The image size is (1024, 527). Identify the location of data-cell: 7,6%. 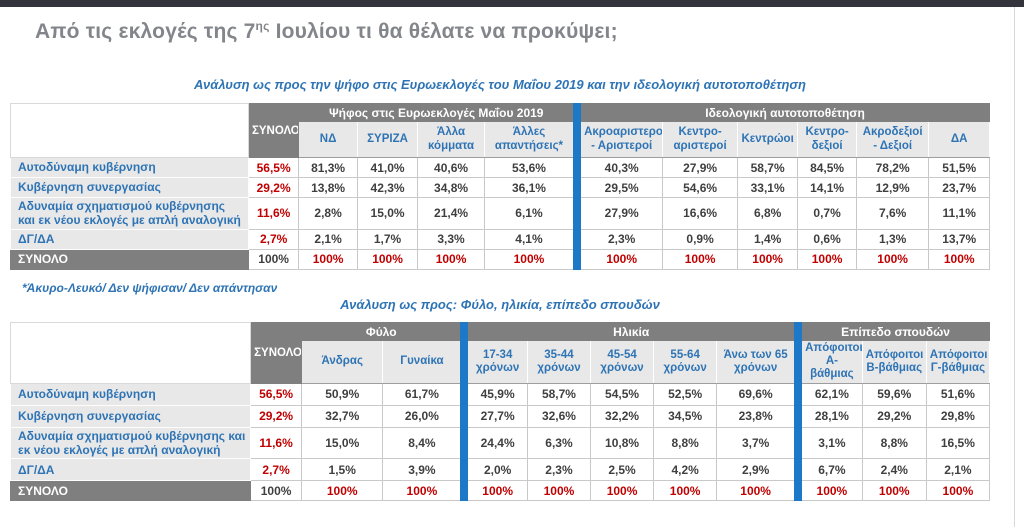
(892, 213).